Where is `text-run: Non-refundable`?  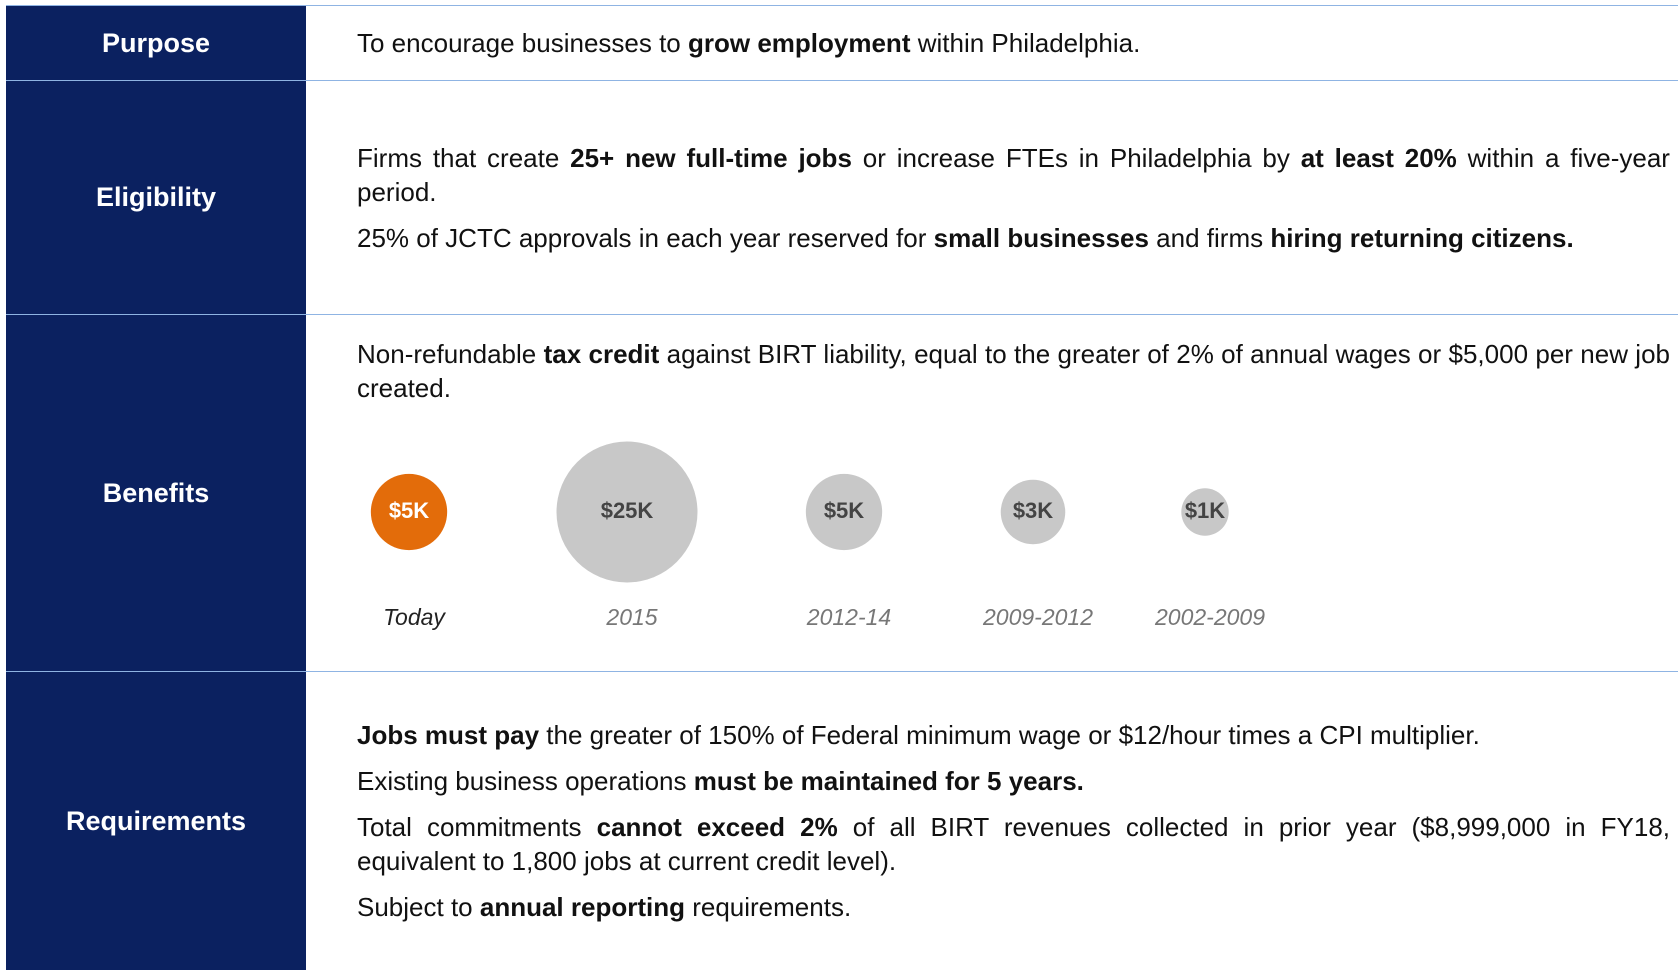 text-run: Non-refundable is located at coordinates (450, 354).